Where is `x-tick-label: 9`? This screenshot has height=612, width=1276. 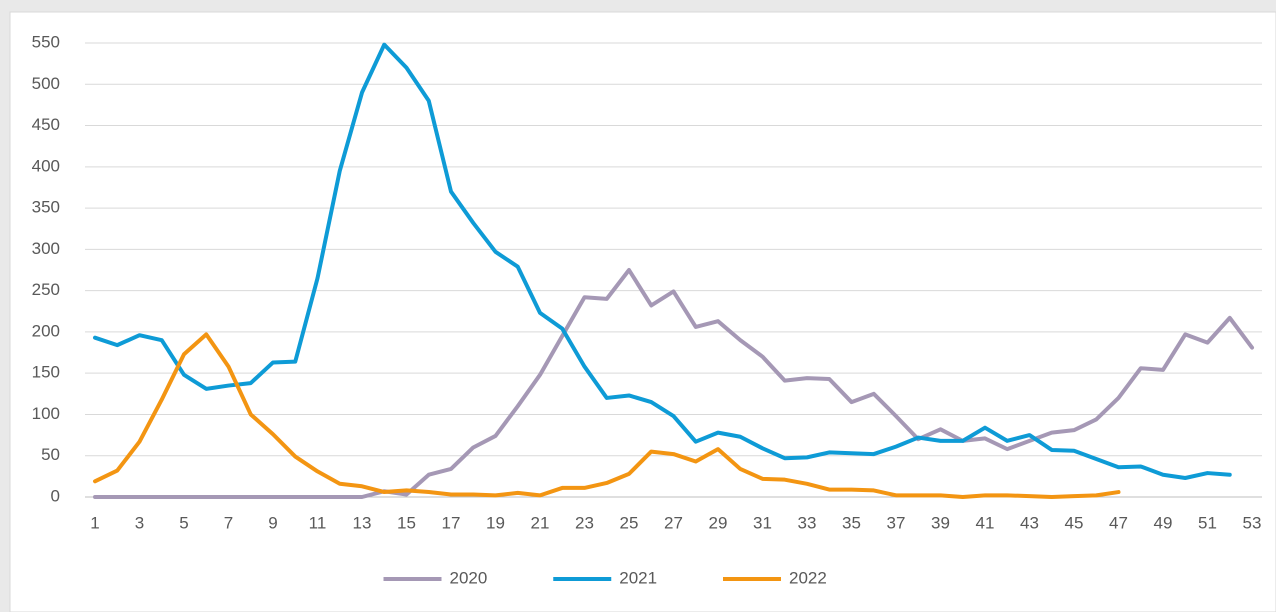 x-tick-label: 9 is located at coordinates (272, 522).